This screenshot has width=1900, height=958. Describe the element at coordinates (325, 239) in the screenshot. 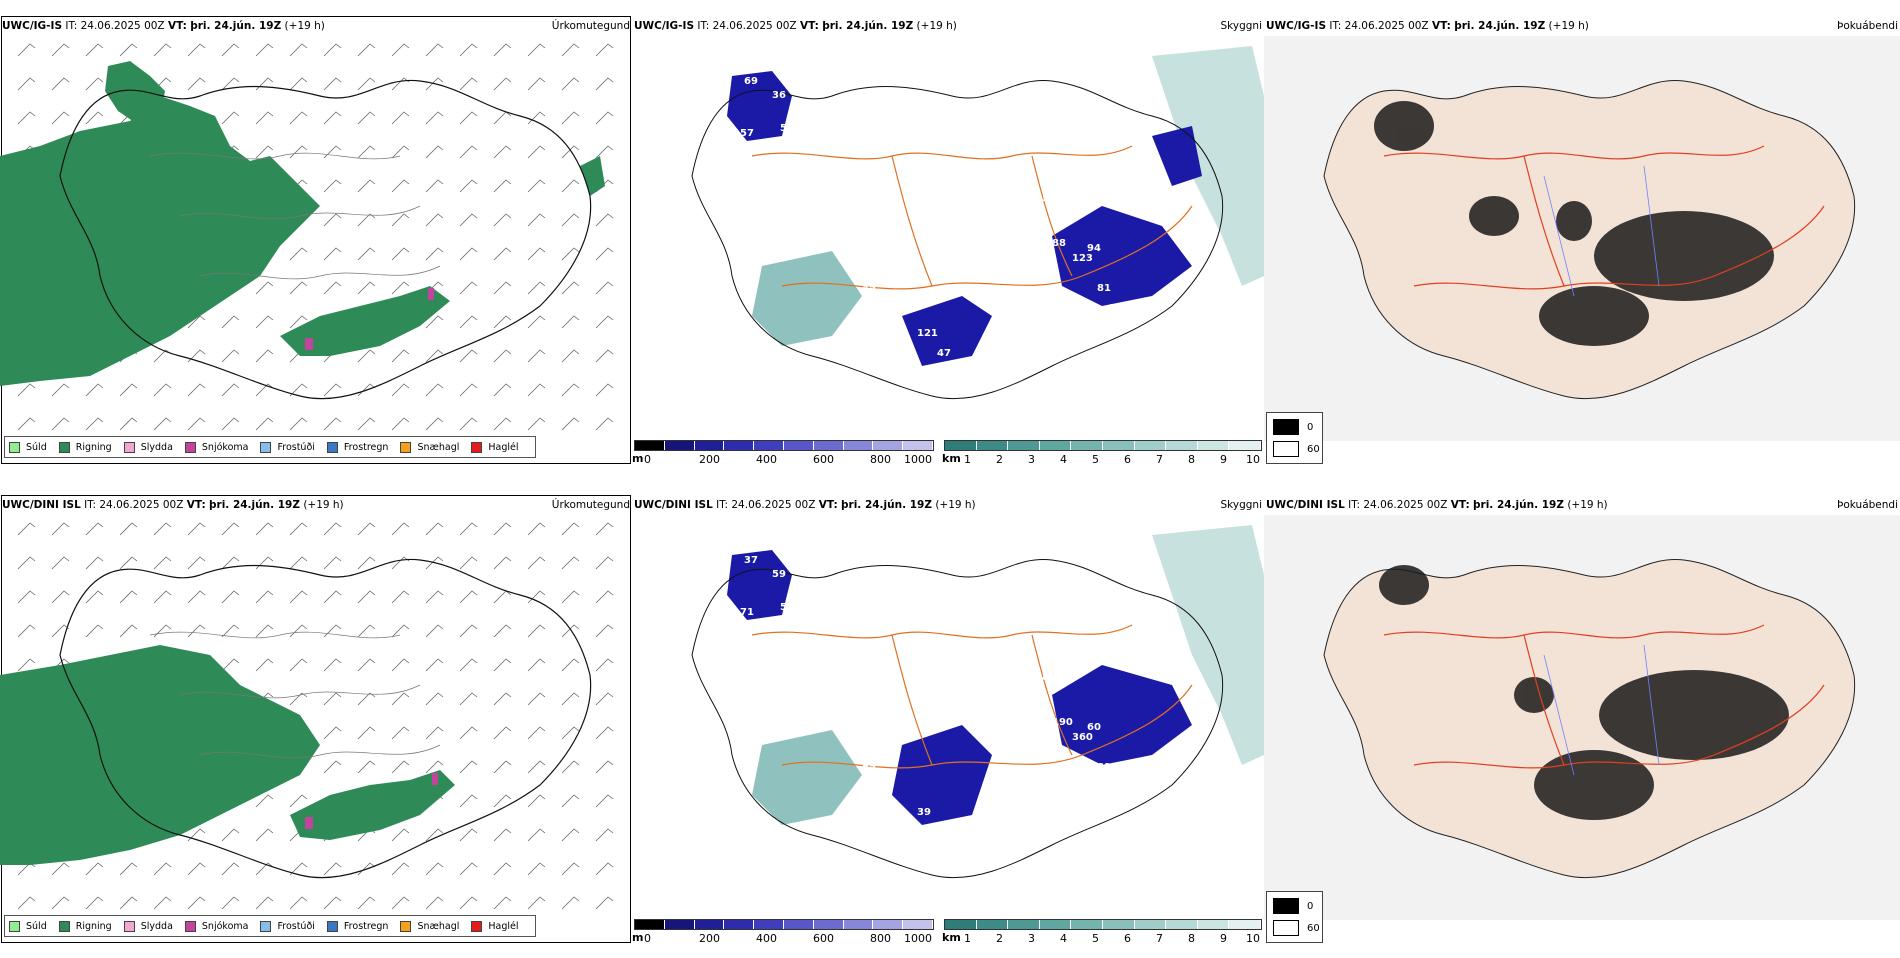

I see `coastline` at that location.